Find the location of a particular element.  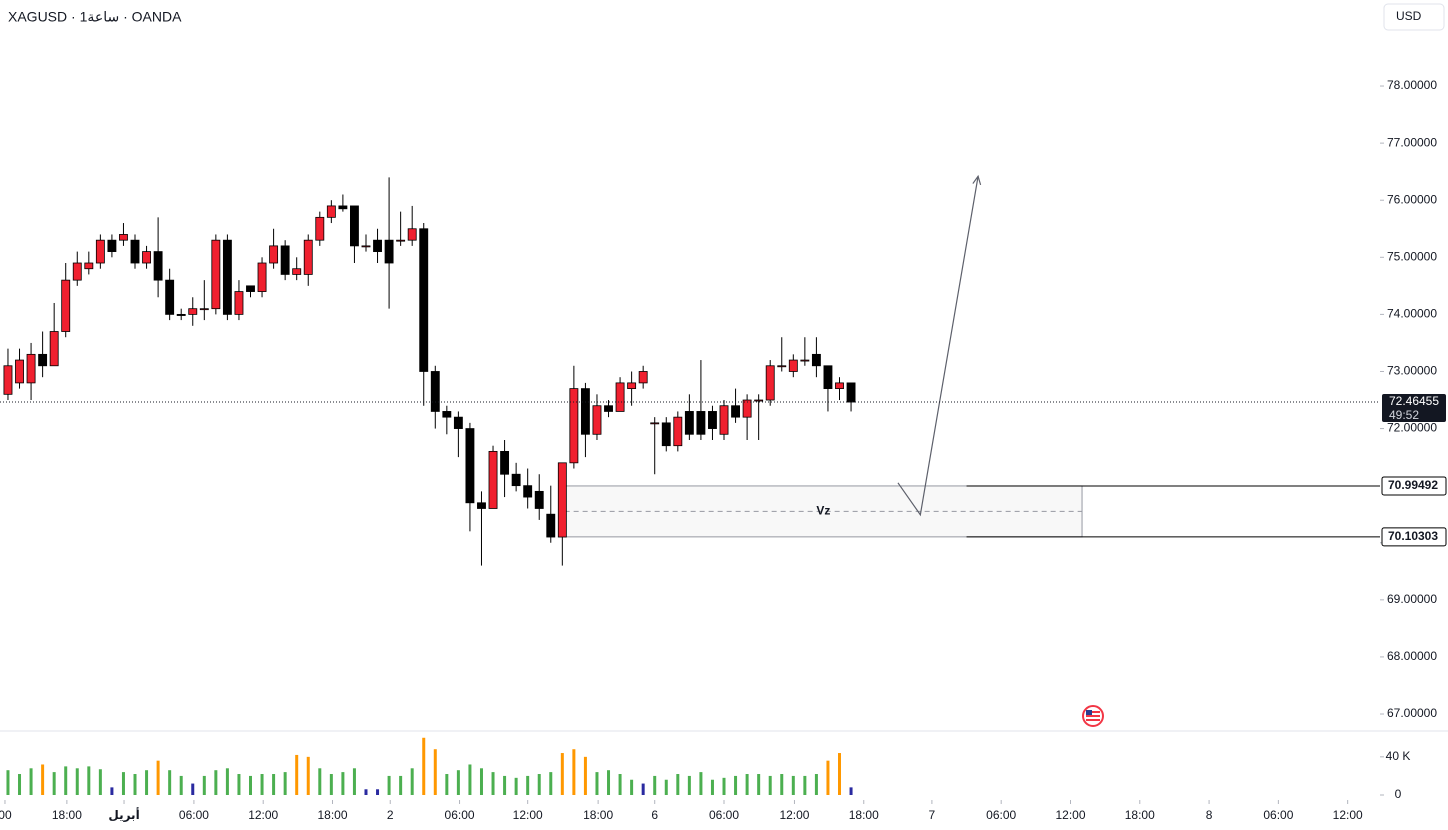

price-label-box is located at coordinates (1414, 408).